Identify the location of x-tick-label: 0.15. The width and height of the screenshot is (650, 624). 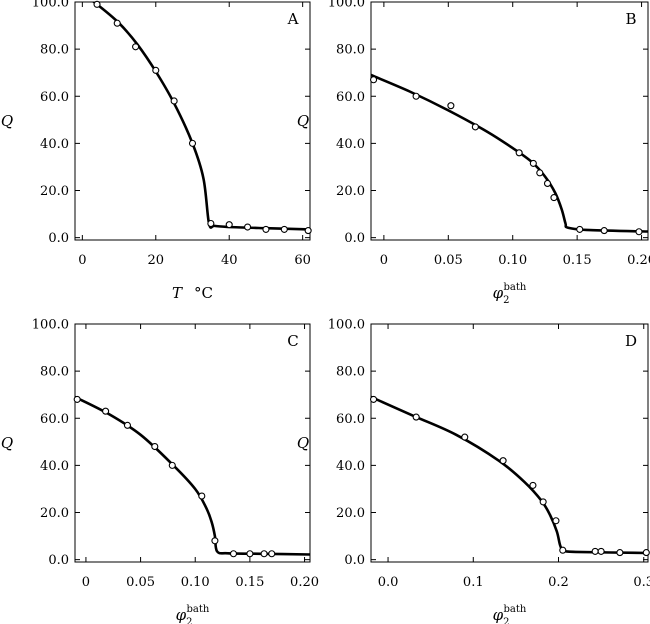
(249, 582).